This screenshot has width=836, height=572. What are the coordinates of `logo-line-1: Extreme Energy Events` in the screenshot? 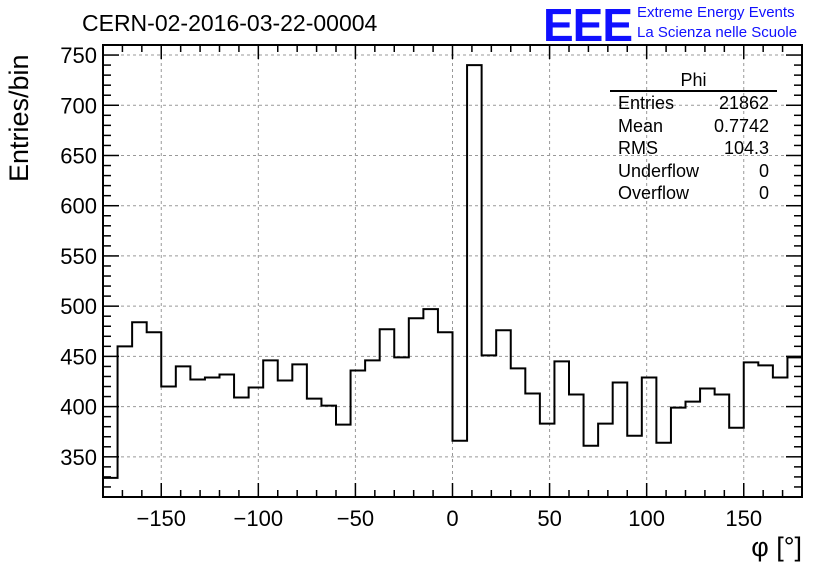 It's located at (716, 12).